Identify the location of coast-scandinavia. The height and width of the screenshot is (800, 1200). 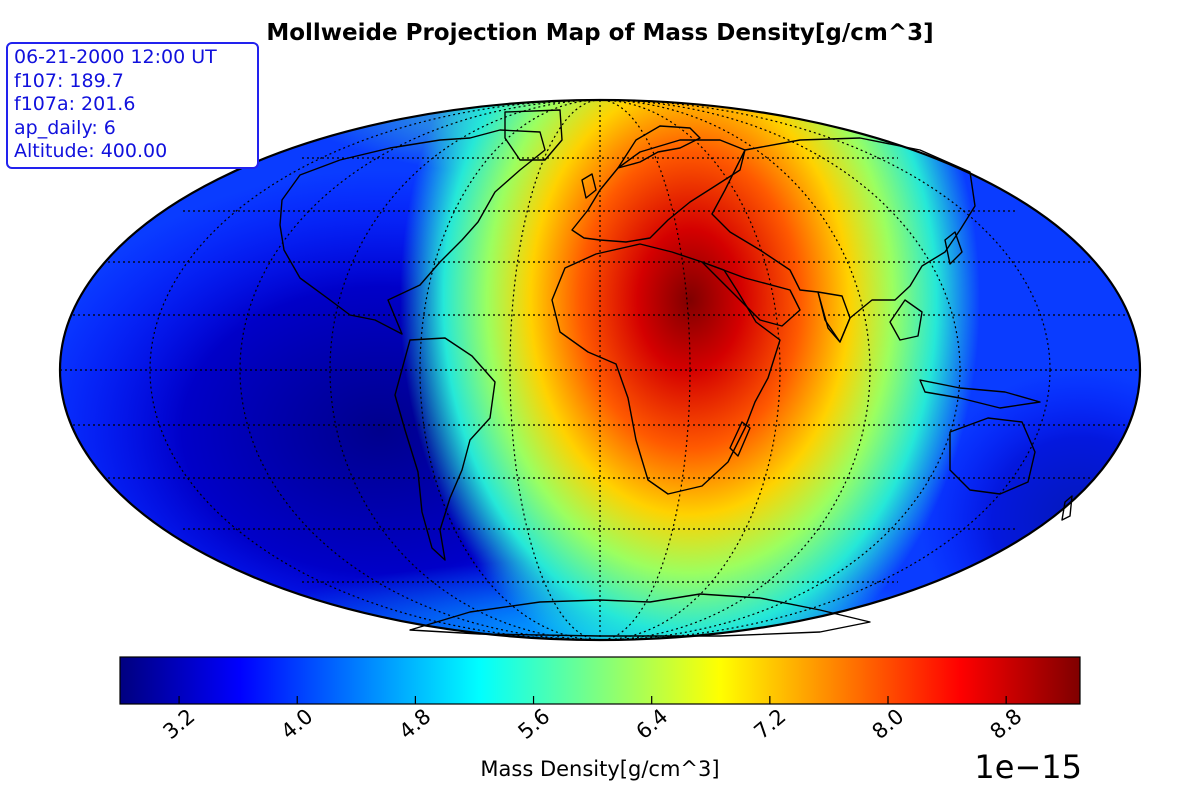
(659, 147).